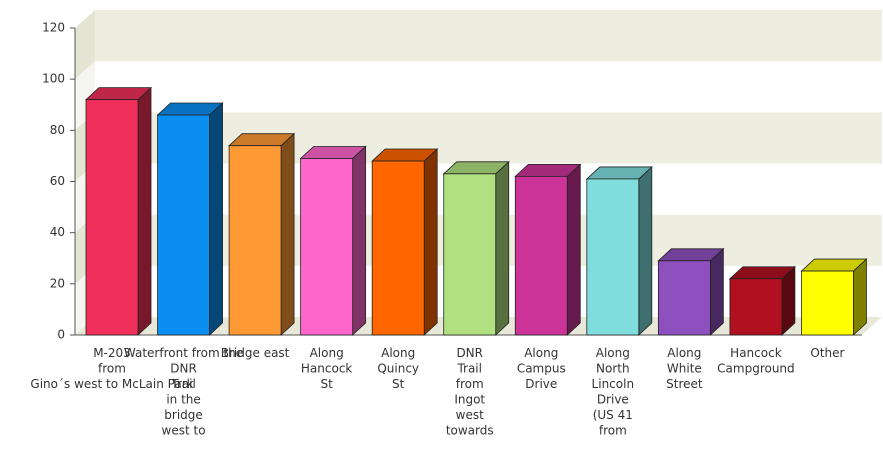 This screenshot has width=883, height=454. What do you see at coordinates (85, 45) in the screenshot?
I see `side-band` at bounding box center [85, 45].